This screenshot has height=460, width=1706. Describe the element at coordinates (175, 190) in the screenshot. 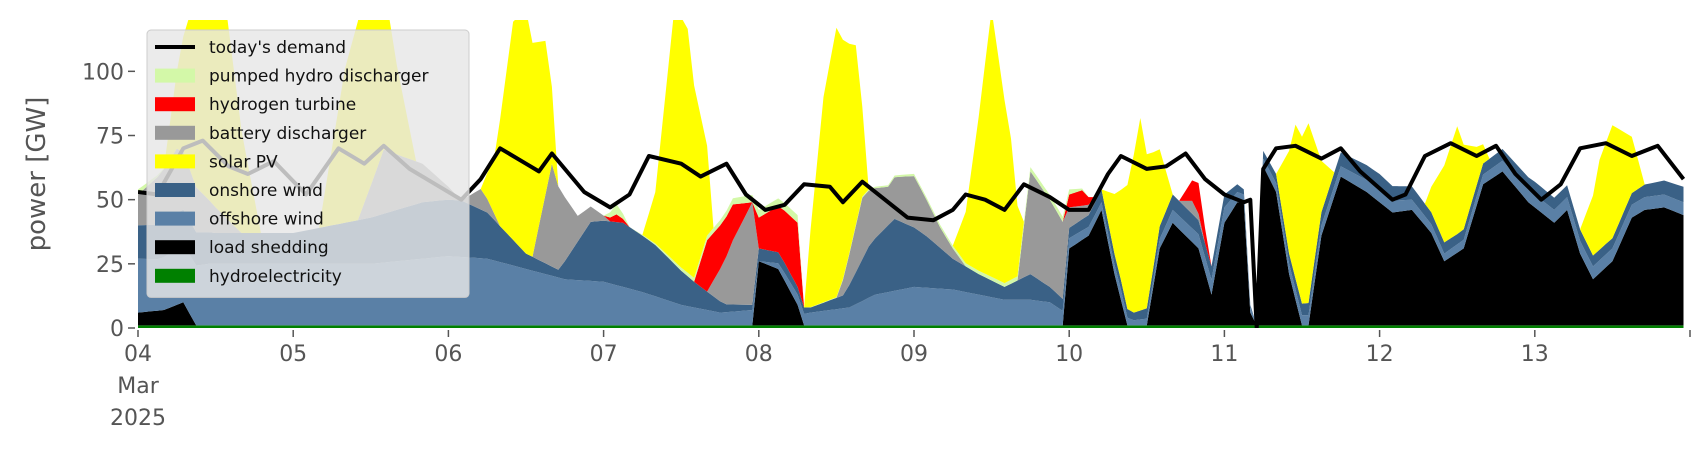

I see `legend-swatch-onshore-wind` at that location.